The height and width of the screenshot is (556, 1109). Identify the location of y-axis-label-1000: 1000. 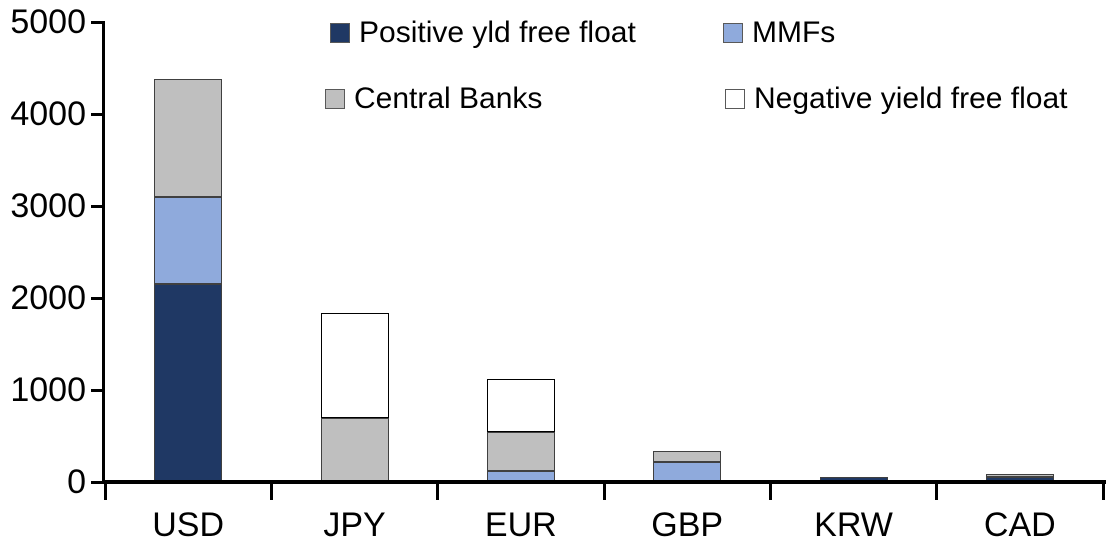
(48, 390).